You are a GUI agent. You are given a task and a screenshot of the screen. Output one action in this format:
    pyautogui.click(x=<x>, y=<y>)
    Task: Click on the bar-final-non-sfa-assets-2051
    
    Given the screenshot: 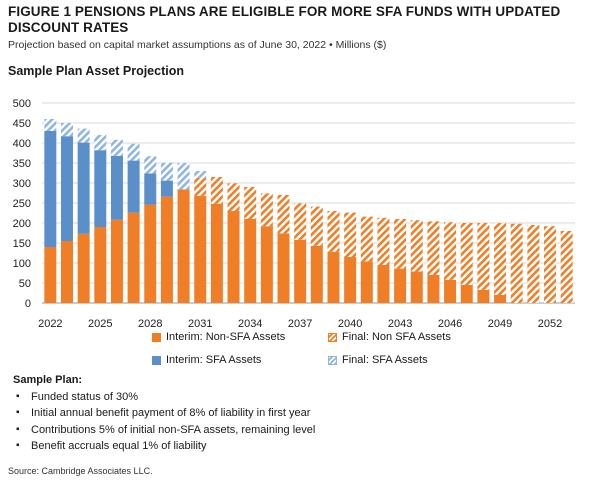 What is the action you would take?
    pyautogui.click(x=533, y=264)
    